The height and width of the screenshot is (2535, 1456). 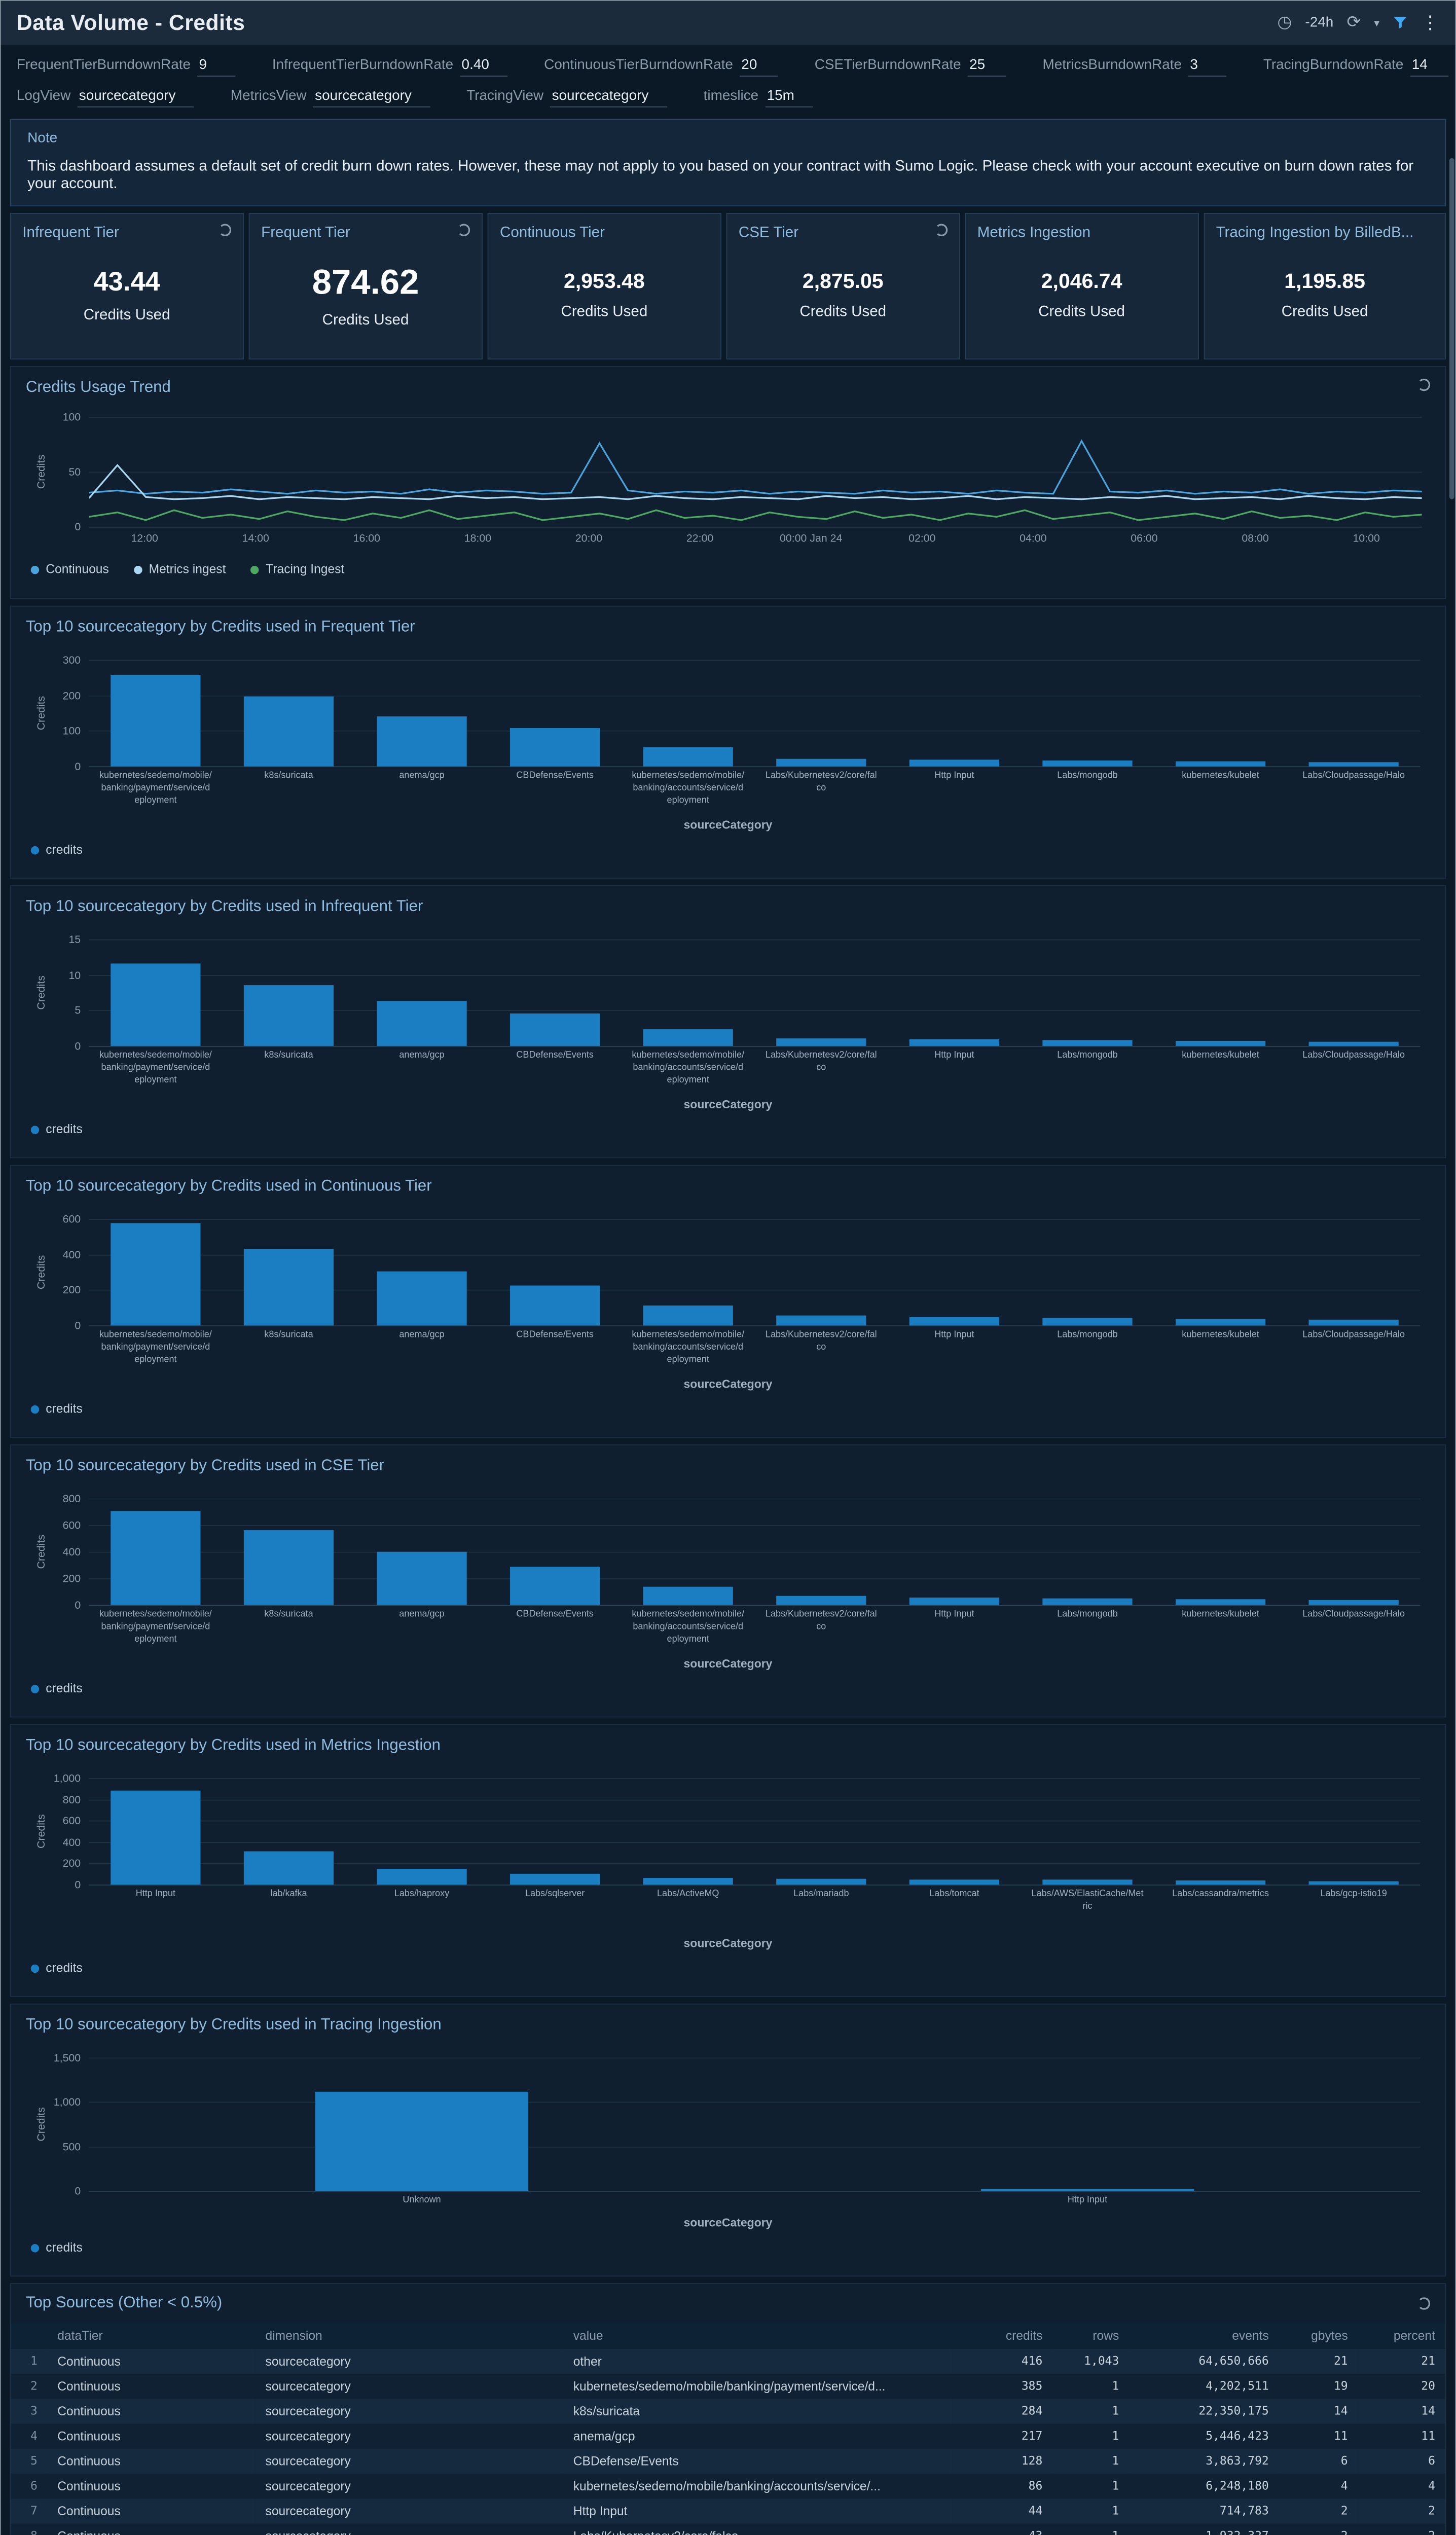 I want to click on param-value-input: 0.40, so click(x=483, y=67).